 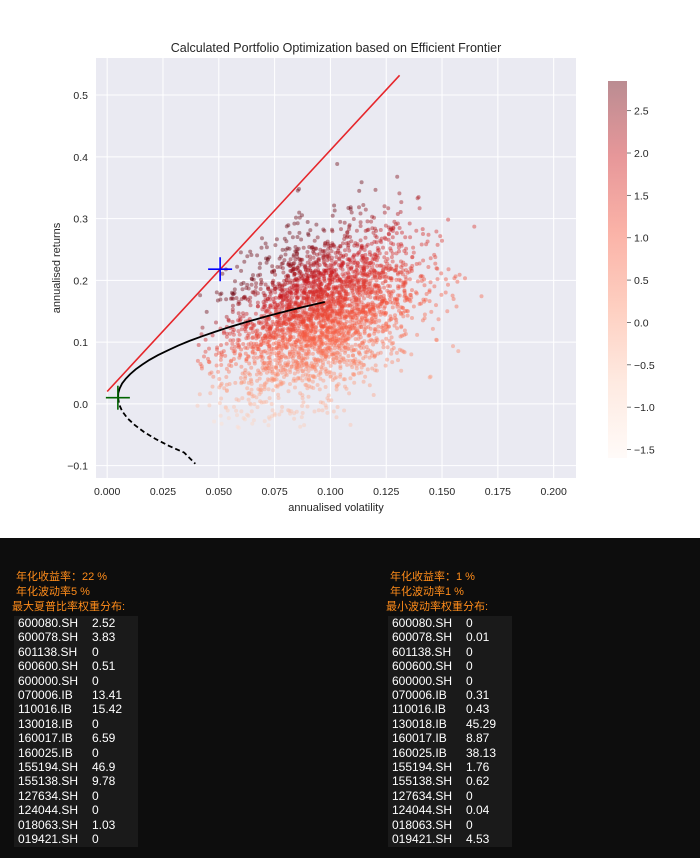 What do you see at coordinates (48, 666) in the screenshot?
I see `weight-code: 600600.SH` at bounding box center [48, 666].